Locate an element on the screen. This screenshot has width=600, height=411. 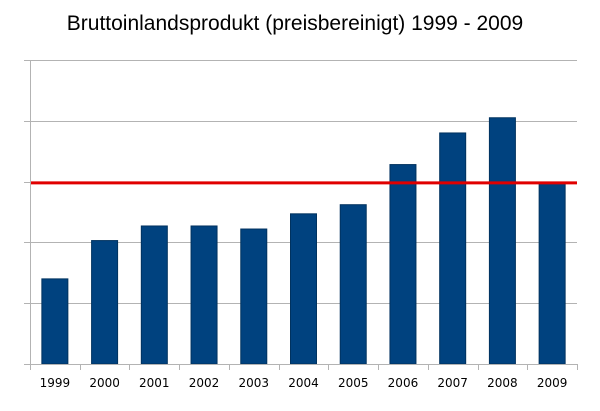
bar-2003 is located at coordinates (254, 296).